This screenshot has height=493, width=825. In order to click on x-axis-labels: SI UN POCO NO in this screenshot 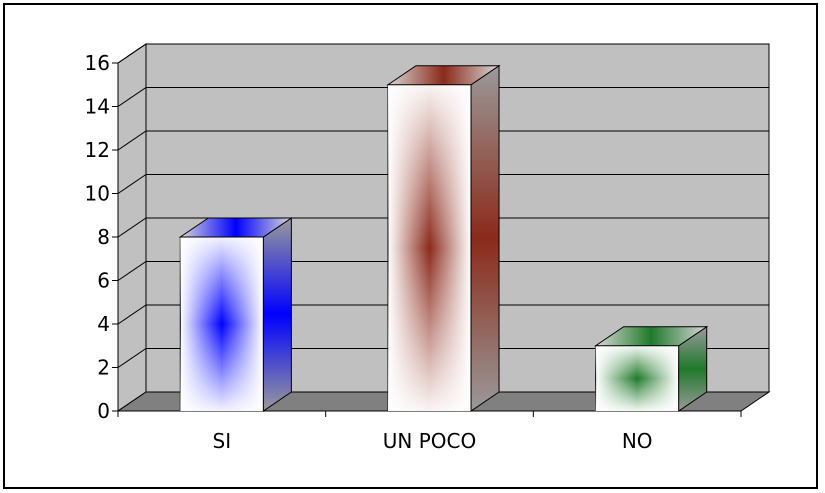, I will do `click(433, 441)`.